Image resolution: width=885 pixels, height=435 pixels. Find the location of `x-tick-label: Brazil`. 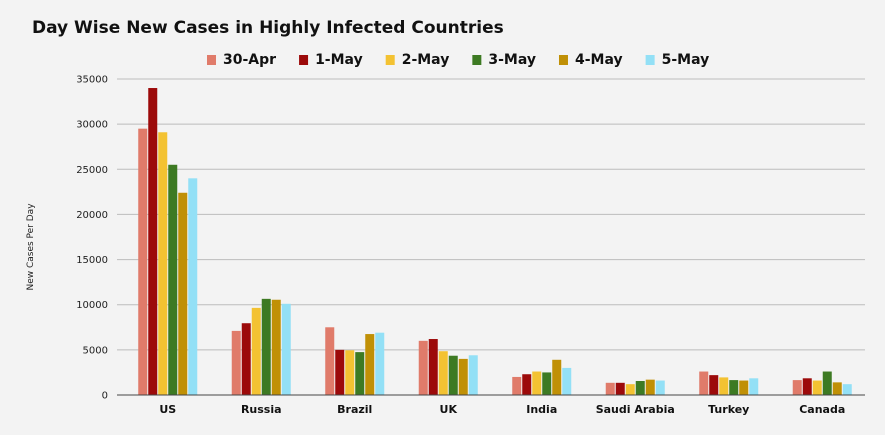

x-tick-label: Brazil is located at coordinates (354, 409).